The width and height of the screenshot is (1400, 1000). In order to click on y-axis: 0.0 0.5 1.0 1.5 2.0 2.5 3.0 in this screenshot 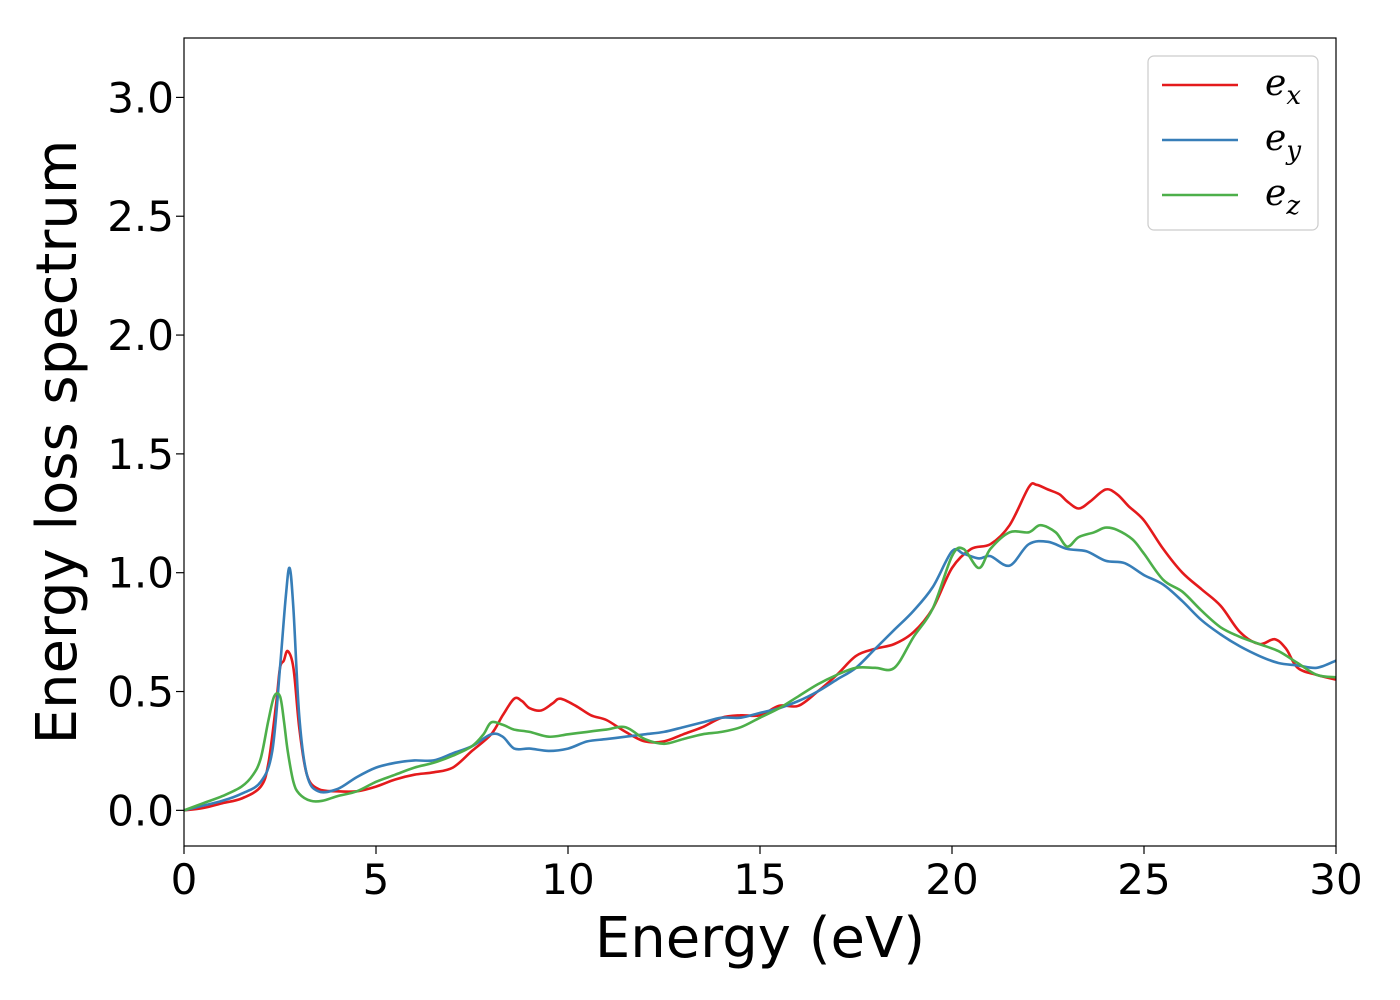, I will do `click(145, 454)`.